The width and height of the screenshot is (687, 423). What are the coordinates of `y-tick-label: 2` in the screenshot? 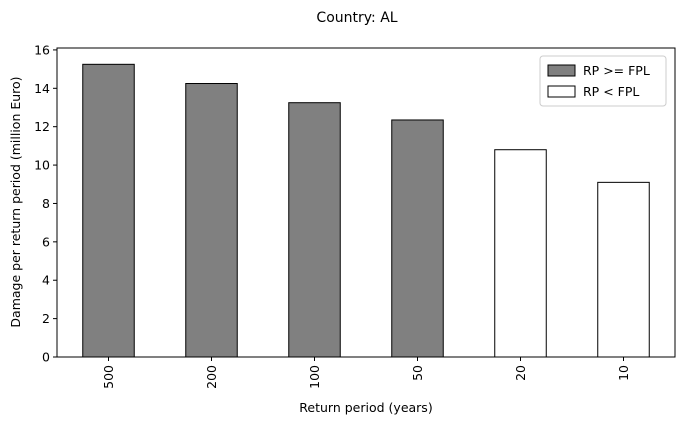 It's located at (46, 318).